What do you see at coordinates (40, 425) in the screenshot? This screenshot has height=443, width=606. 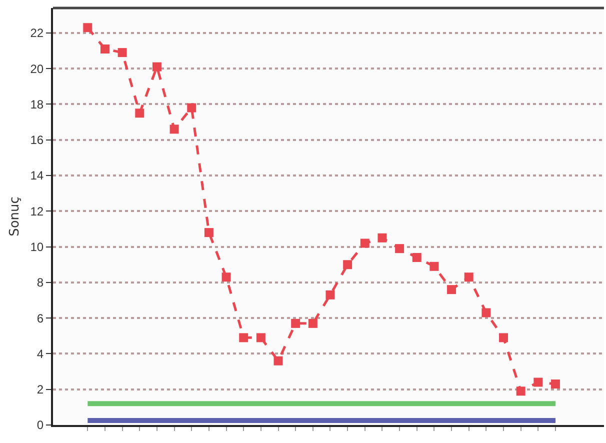 I see `y-tick-label: 0` at bounding box center [40, 425].